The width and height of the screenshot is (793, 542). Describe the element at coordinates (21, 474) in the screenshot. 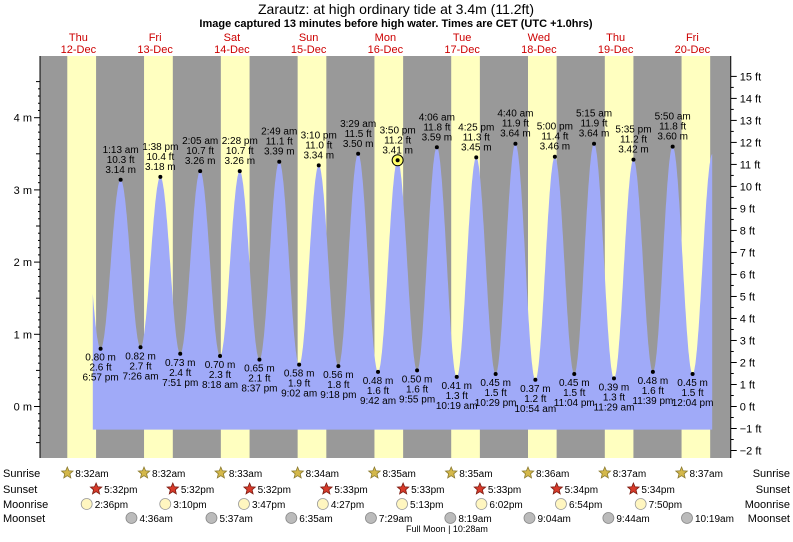

I see `footer-row-label-left: Sunrise` at that location.